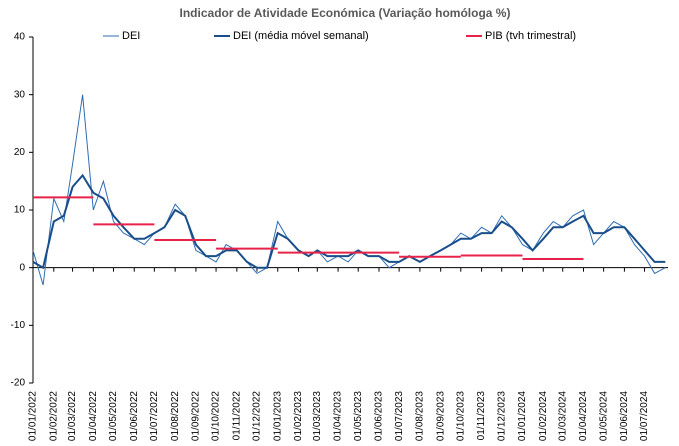  I want to click on x-tick-label: 01/09/2023, so click(440, 416).